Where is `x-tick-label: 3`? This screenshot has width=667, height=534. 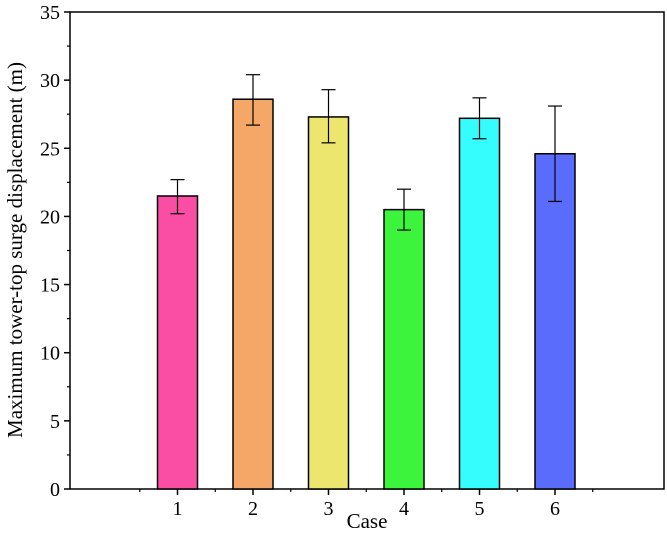 x-tick-label: 3 is located at coordinates (329, 509).